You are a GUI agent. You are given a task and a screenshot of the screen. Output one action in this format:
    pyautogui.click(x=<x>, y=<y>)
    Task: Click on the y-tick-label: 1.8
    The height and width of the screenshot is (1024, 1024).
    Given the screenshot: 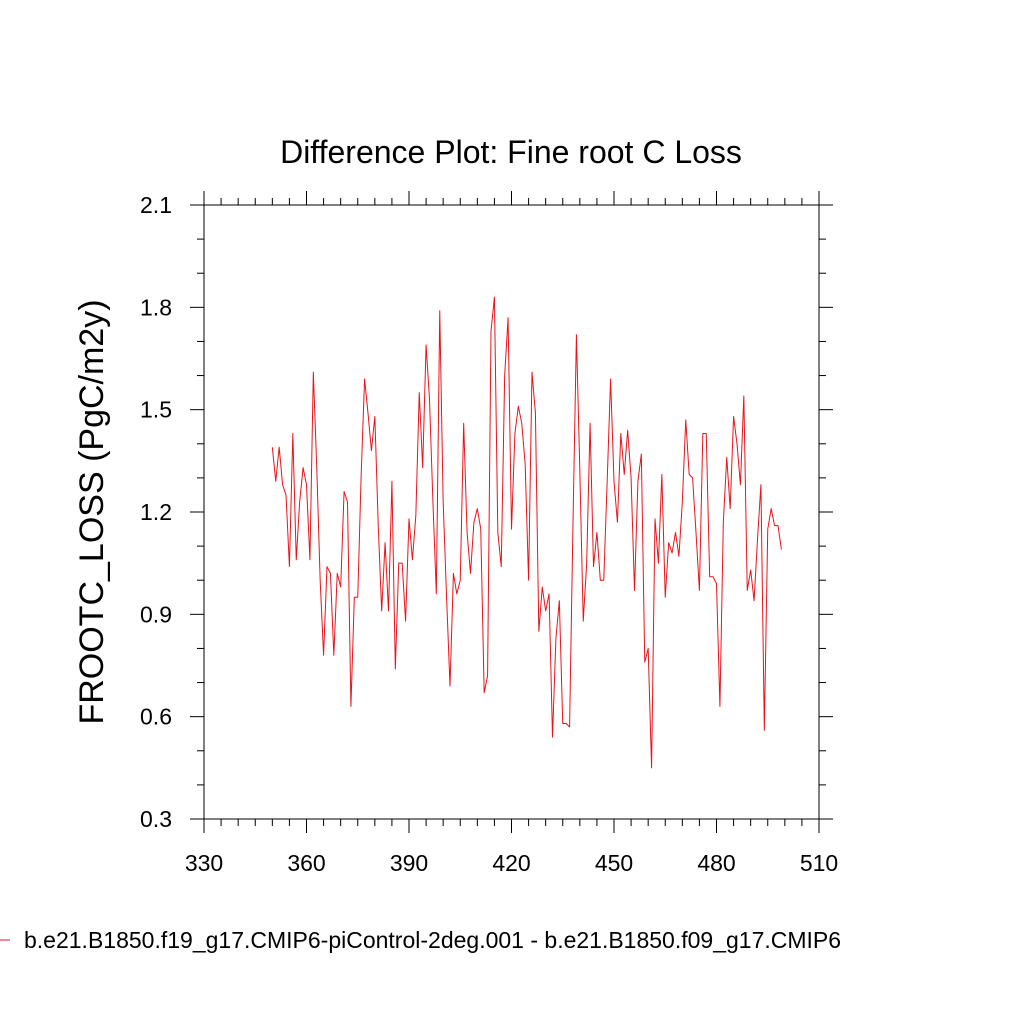 What is the action you would take?
    pyautogui.click(x=156, y=307)
    